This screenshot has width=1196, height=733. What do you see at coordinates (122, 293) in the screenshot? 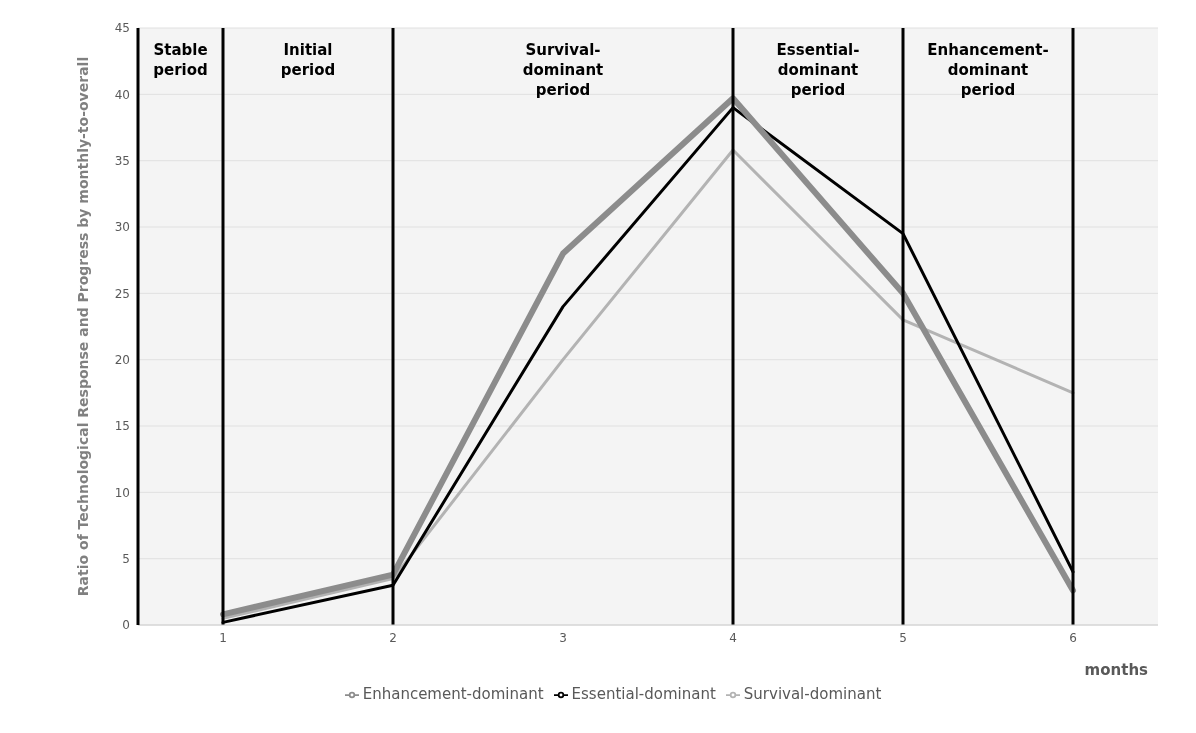
I see `y-tick-label: 25` at bounding box center [122, 293].